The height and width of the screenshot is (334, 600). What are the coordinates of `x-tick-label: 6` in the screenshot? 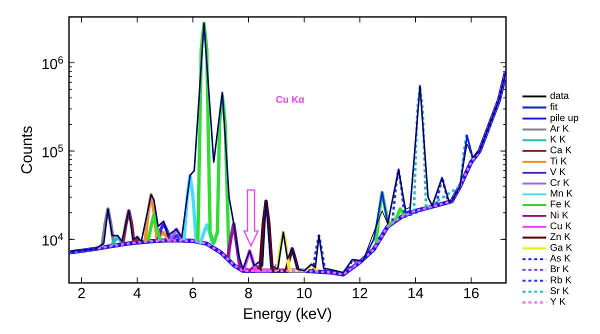 It's located at (193, 293).